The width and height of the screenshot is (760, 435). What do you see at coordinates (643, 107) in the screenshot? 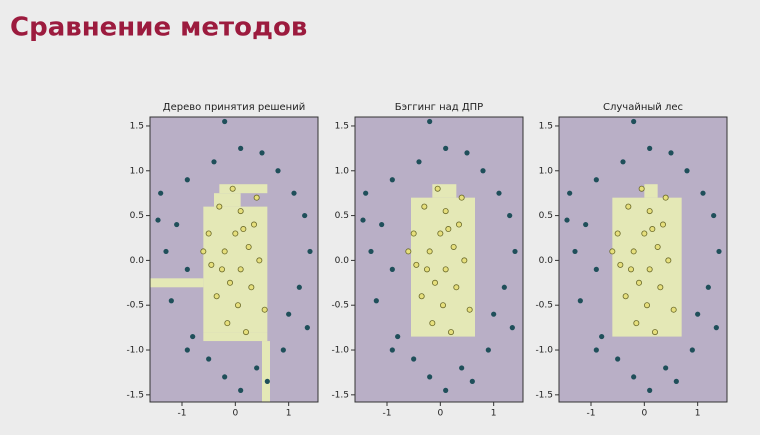
I see `chart-title: Случайный лес` at bounding box center [643, 107].